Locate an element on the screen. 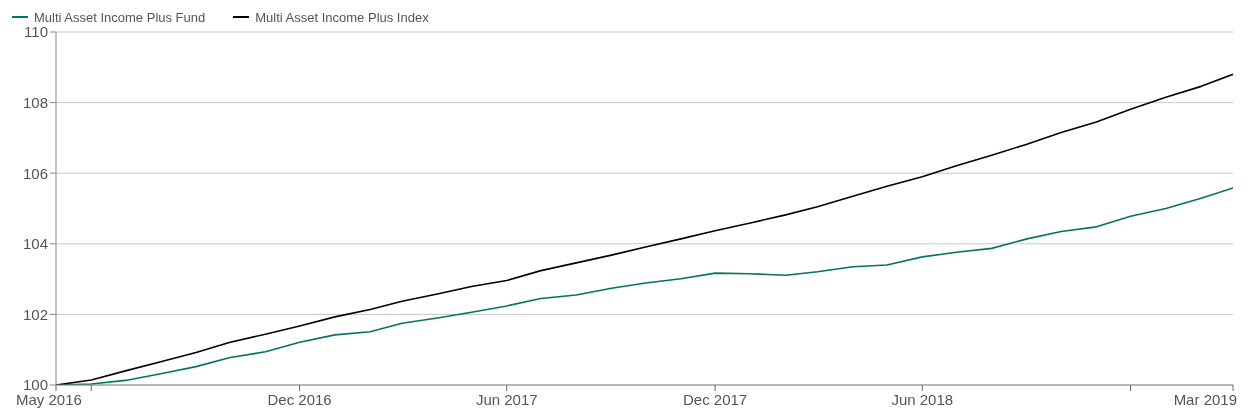 The height and width of the screenshot is (419, 1253). x-tick-label: Dec 2017 is located at coordinates (715, 399).